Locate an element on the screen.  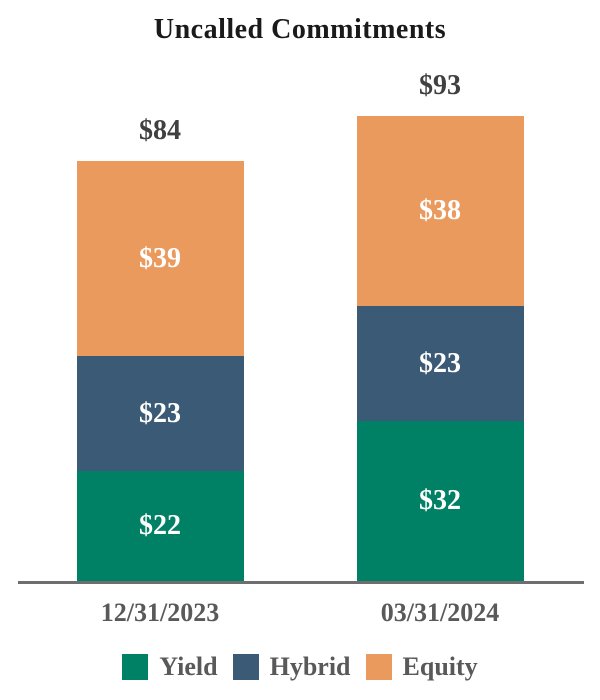
bar-segment-yield: $32 is located at coordinates (440, 501).